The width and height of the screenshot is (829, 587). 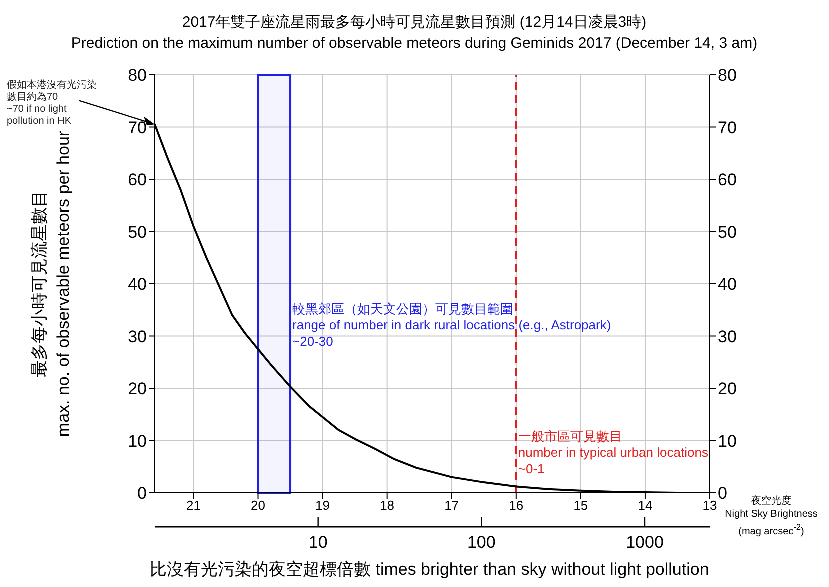 What do you see at coordinates (645, 542) in the screenshot?
I see `x2-tick-label: 1000` at bounding box center [645, 542].